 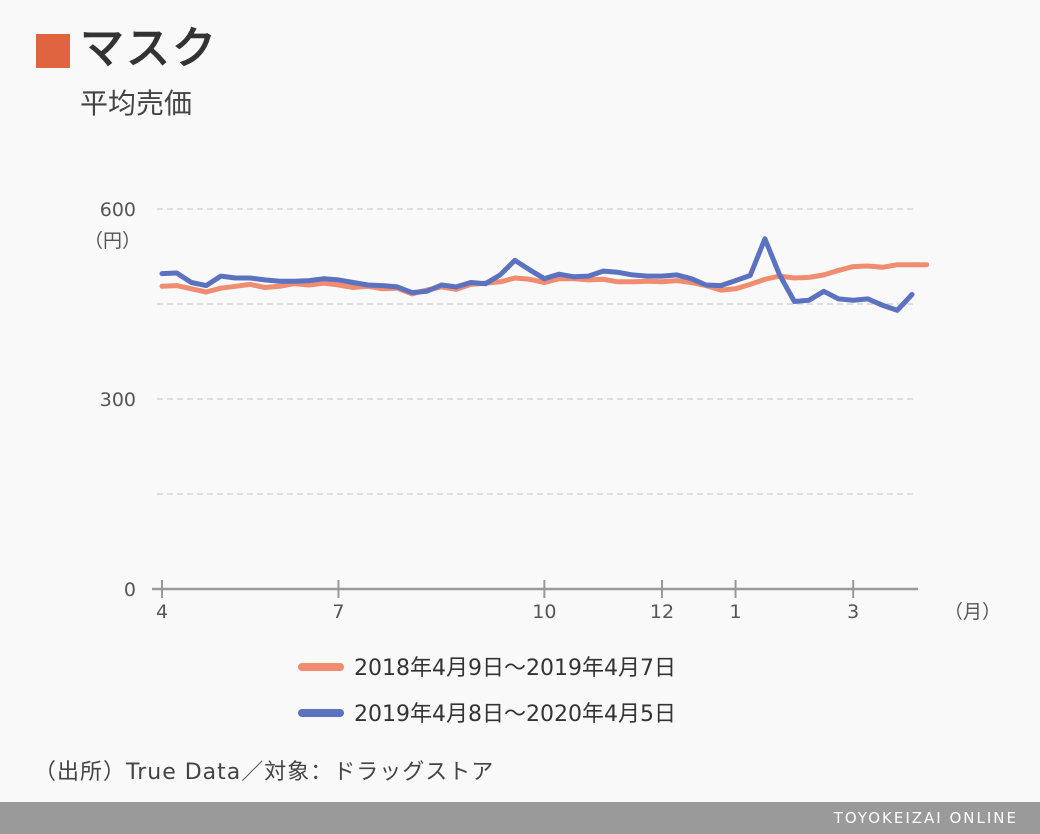 I want to click on y-axis-unit: （円）, so click(x=112, y=241).